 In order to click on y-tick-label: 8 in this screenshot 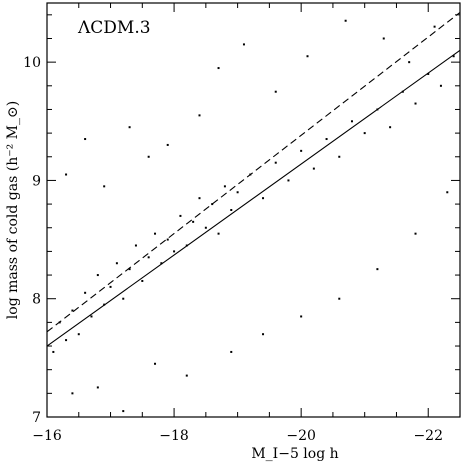, I will do `click(36, 300)`.